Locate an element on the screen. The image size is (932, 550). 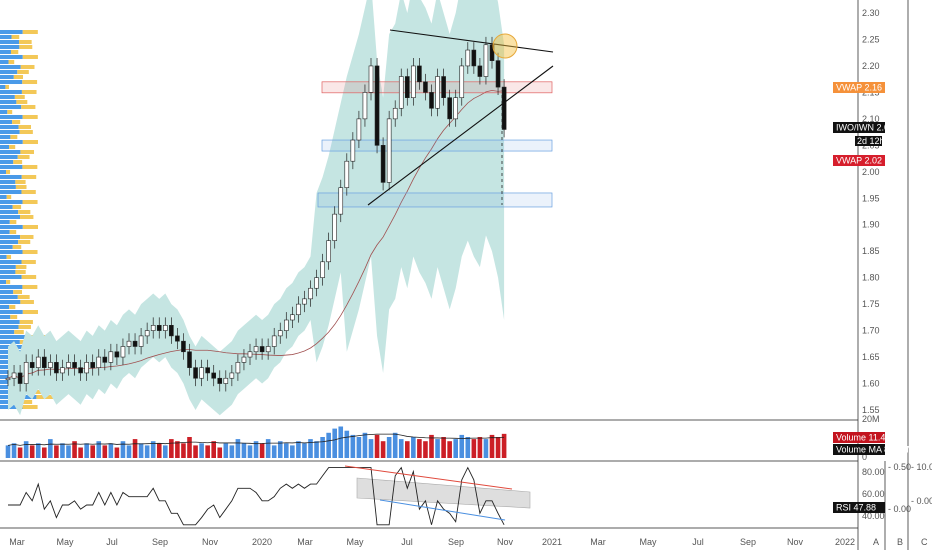
volume-tick: 0 is located at coordinates (864, 457).